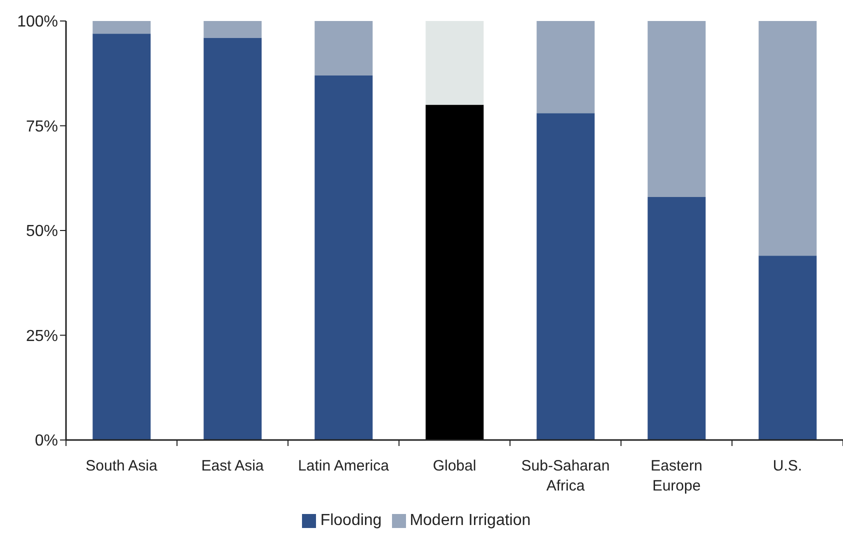  I want to click on y-tick-label: 100%, so click(37, 22).